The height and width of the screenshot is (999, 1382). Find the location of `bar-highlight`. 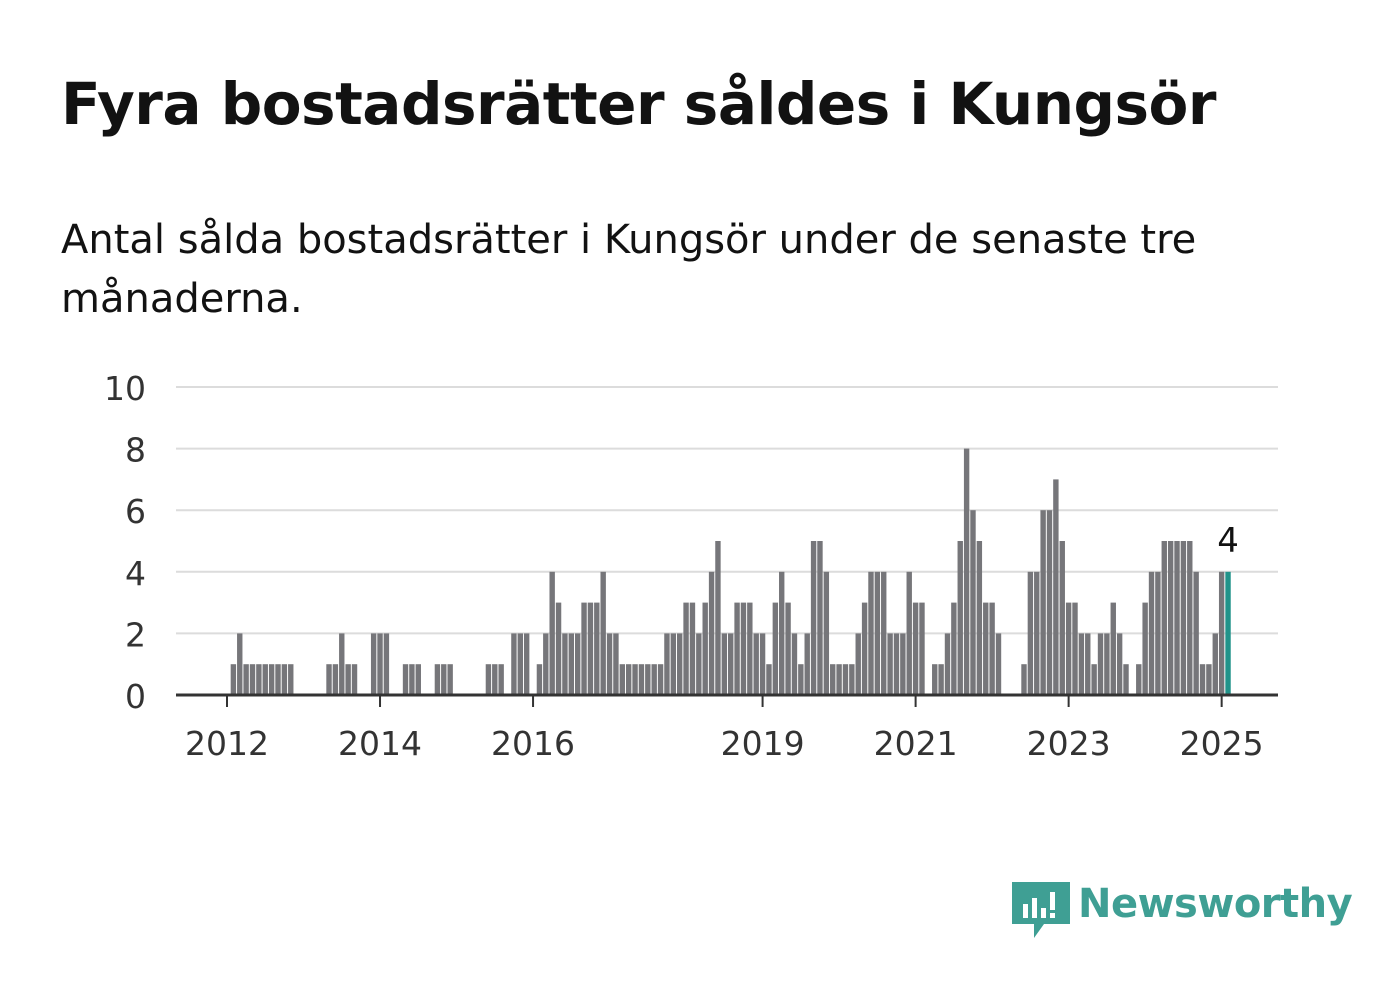

bar-highlight is located at coordinates (1228, 633).